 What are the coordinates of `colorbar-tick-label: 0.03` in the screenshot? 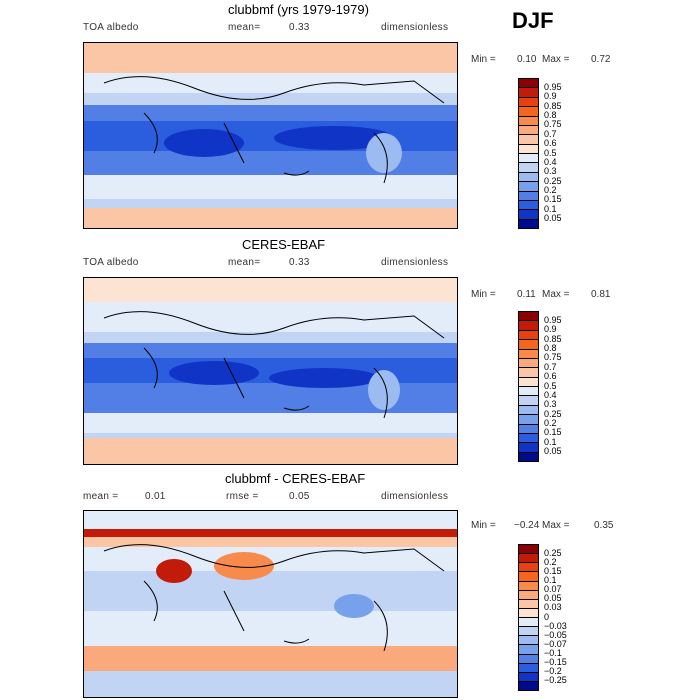 It's located at (553, 607).